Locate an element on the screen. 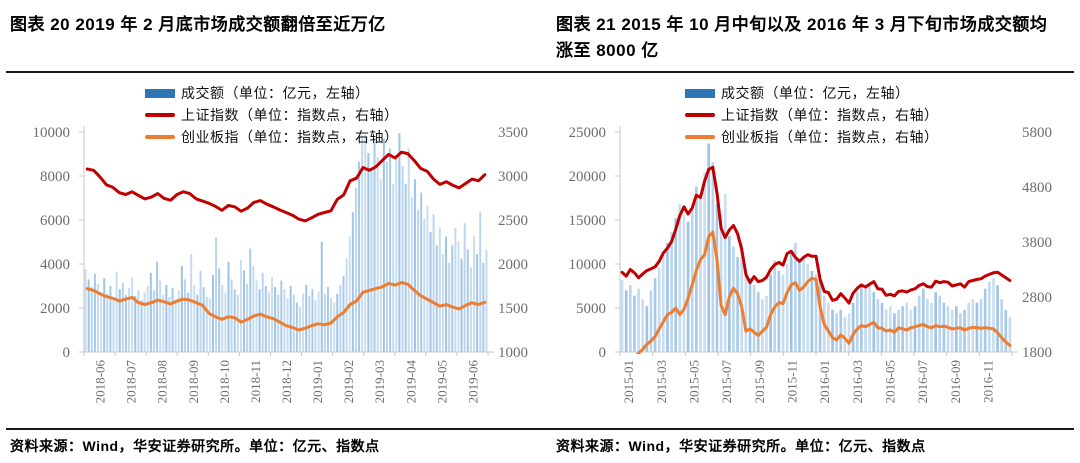  x-axis-tick-label: 2019-05 is located at coordinates (441, 381).